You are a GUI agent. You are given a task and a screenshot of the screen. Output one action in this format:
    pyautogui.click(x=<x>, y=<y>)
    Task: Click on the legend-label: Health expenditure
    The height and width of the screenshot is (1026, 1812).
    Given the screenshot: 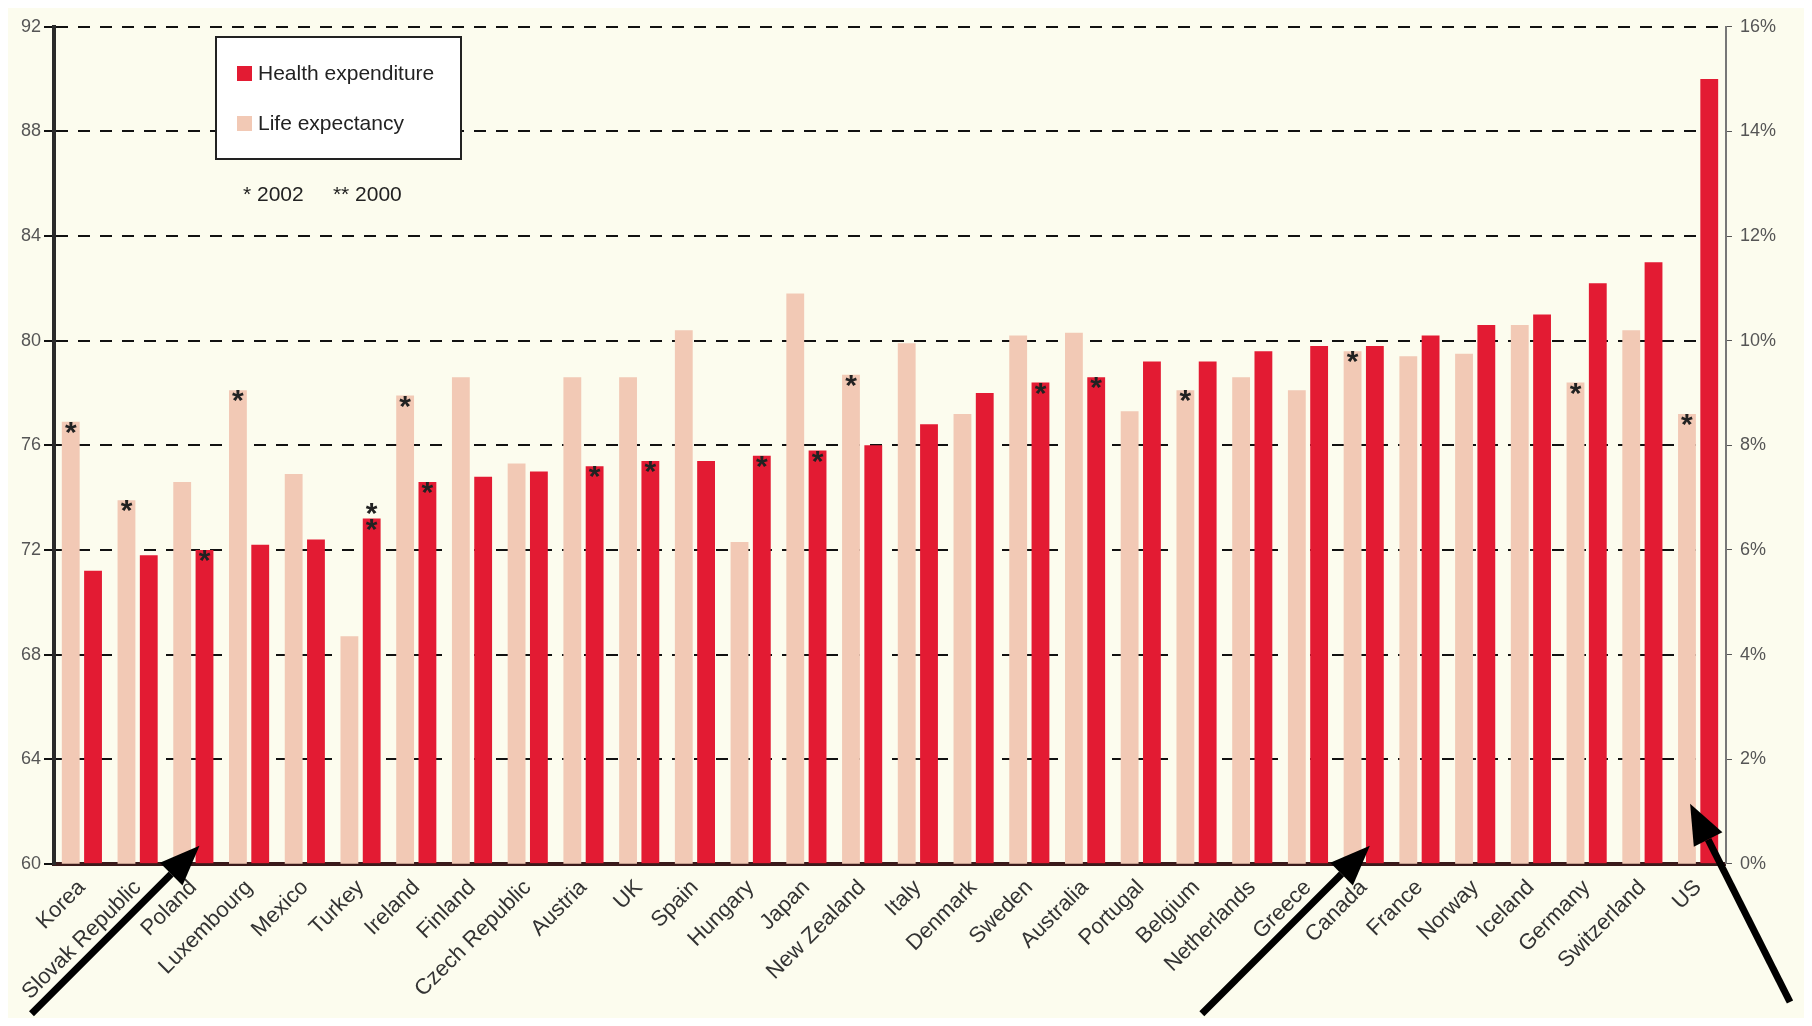 What is the action you would take?
    pyautogui.click(x=346, y=73)
    